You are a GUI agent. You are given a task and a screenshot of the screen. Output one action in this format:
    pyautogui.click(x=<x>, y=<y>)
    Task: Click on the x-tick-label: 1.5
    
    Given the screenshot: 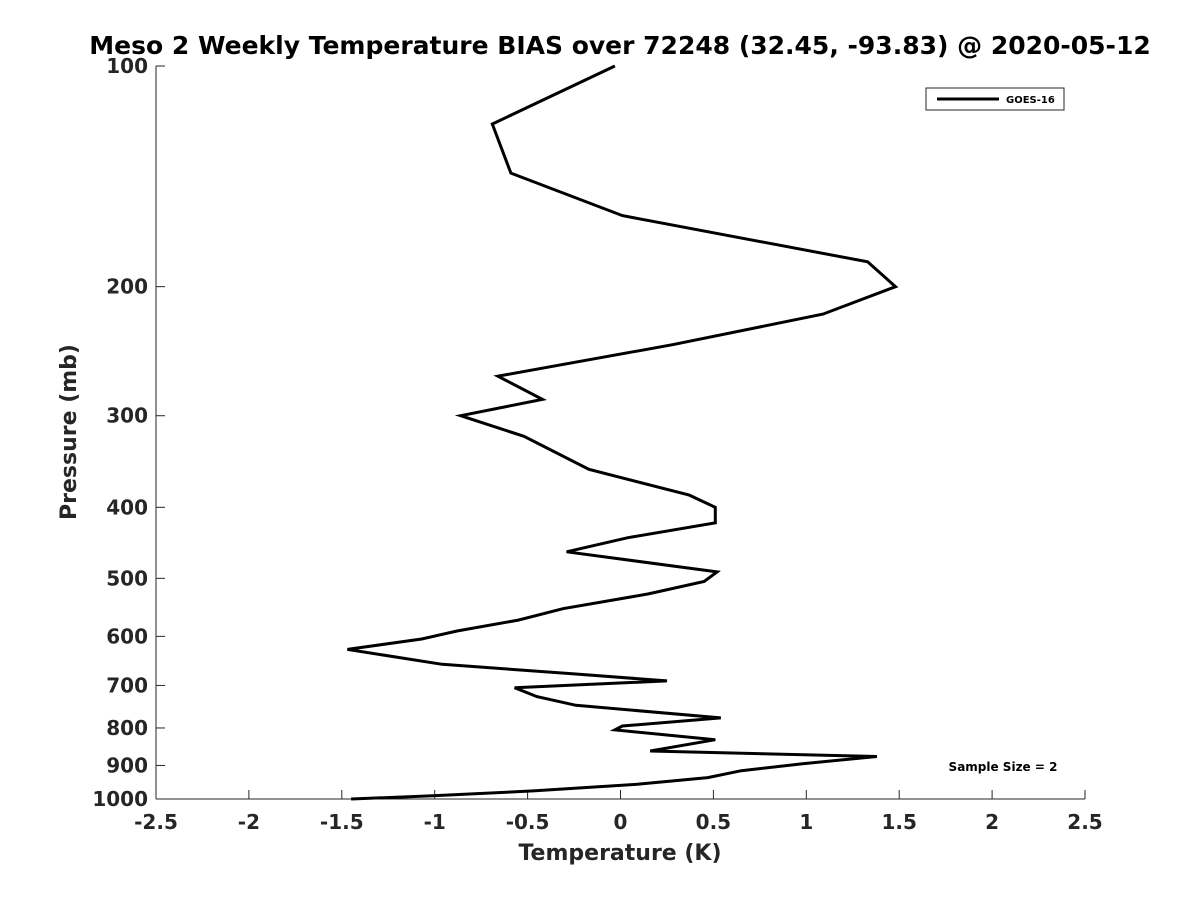 What is the action you would take?
    pyautogui.click(x=898, y=822)
    